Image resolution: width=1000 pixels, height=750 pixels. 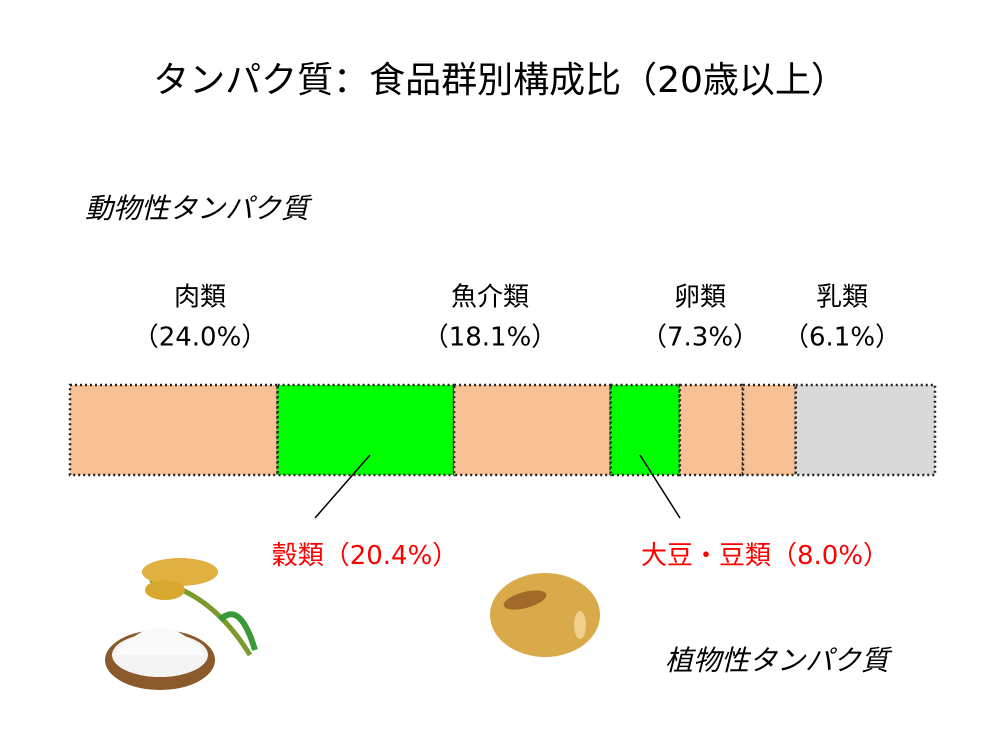 I want to click on category-label: 大豆・豆類（8.0%）, so click(x=765, y=556).